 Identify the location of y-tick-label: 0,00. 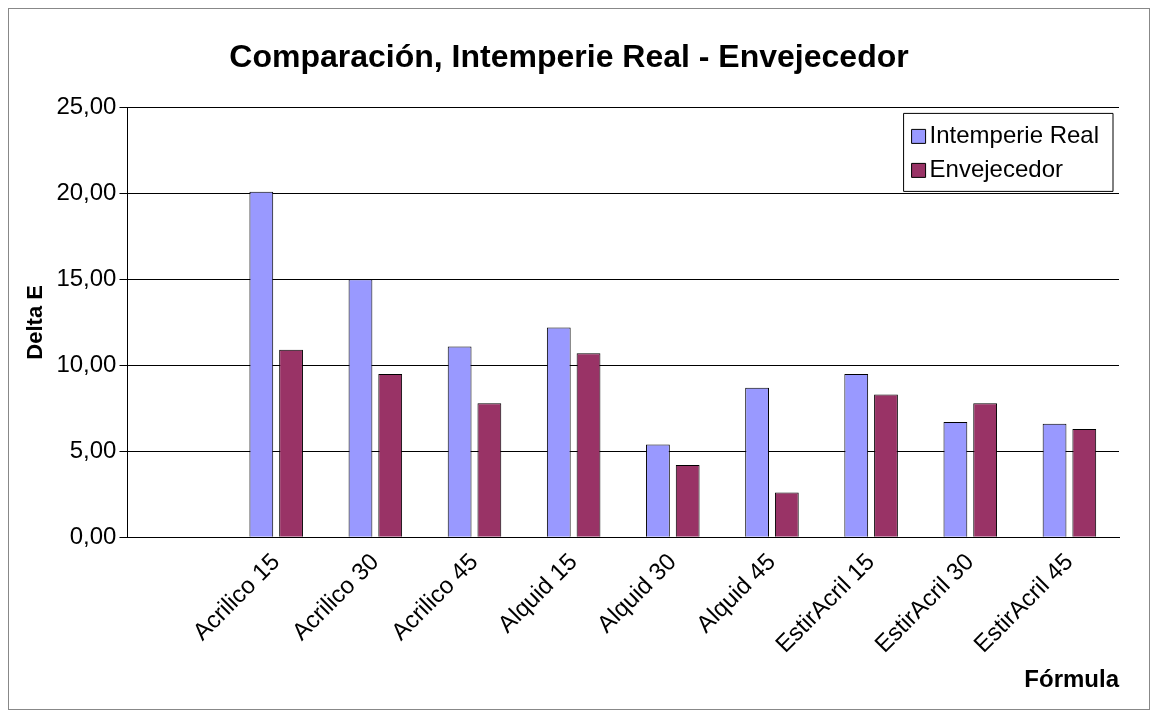
(93, 535).